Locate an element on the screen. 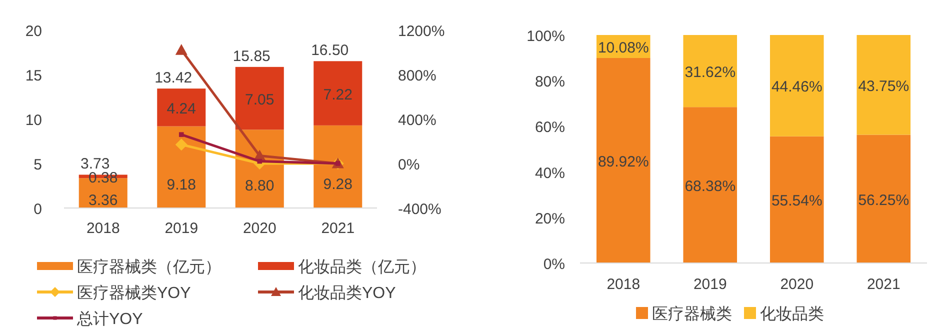 Image resolution: width=944 pixels, height=335 pixels. y2-tick-label: -400% is located at coordinates (420, 209).